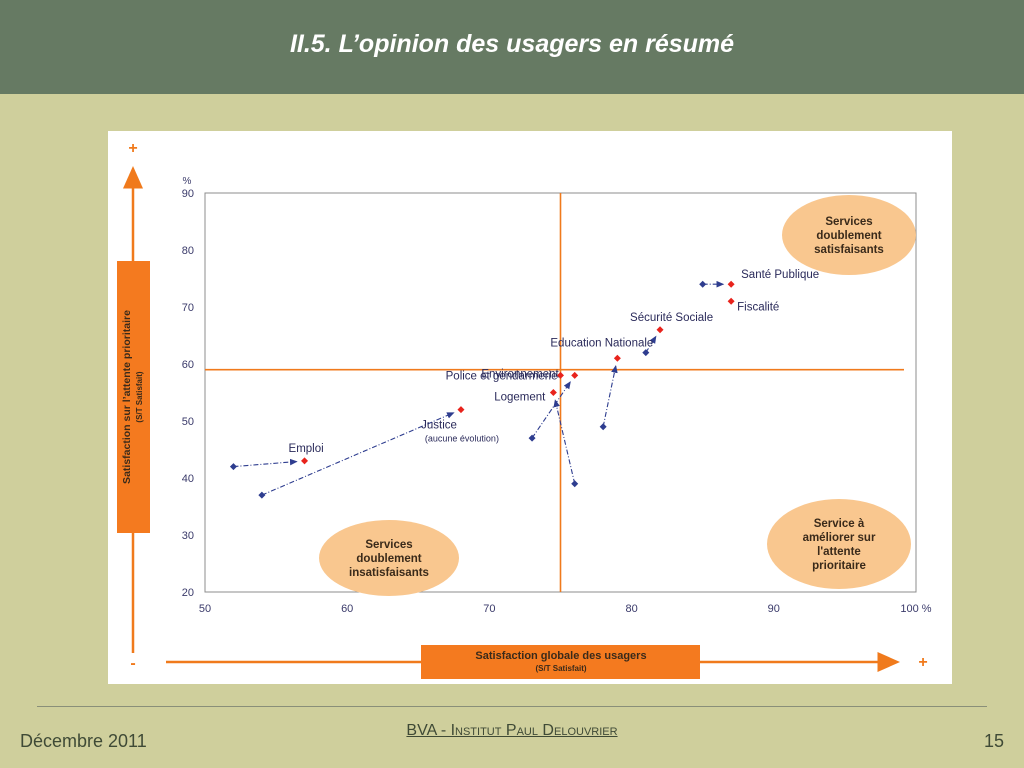 Image resolution: width=1024 pixels, height=768 pixels. Describe the element at coordinates (839, 566) in the screenshot. I see `quadrant-label-bottom-right: prioritaire` at that location.